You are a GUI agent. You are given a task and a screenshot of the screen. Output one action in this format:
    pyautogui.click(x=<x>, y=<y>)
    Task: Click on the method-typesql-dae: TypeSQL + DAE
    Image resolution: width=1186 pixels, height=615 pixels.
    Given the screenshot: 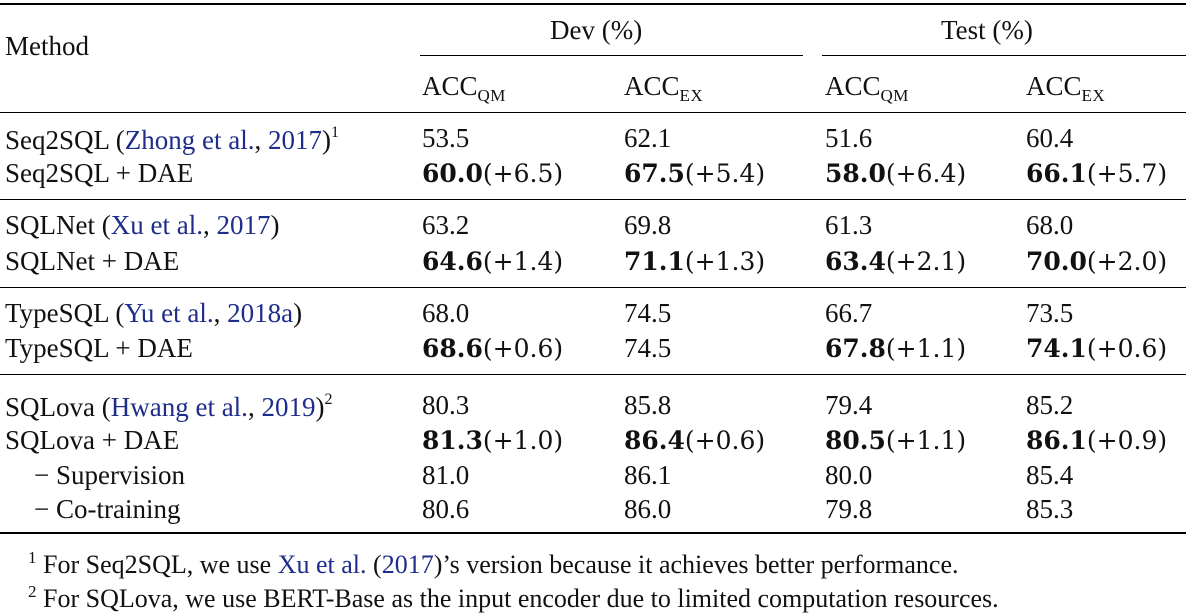 What is the action you would take?
    pyautogui.click(x=99, y=348)
    